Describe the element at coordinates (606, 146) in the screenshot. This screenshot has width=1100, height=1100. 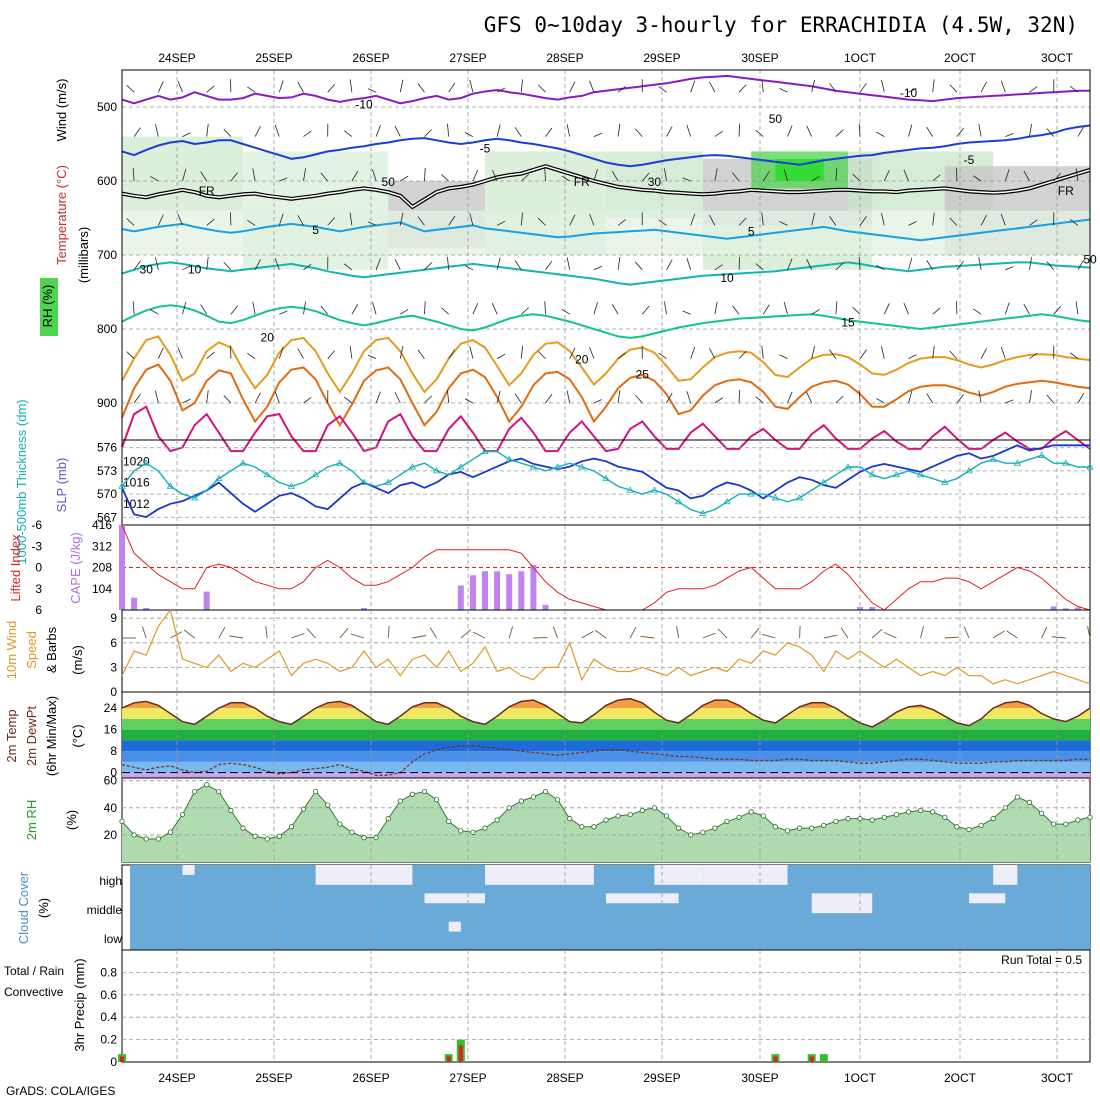
I see `isotherm--5` at that location.